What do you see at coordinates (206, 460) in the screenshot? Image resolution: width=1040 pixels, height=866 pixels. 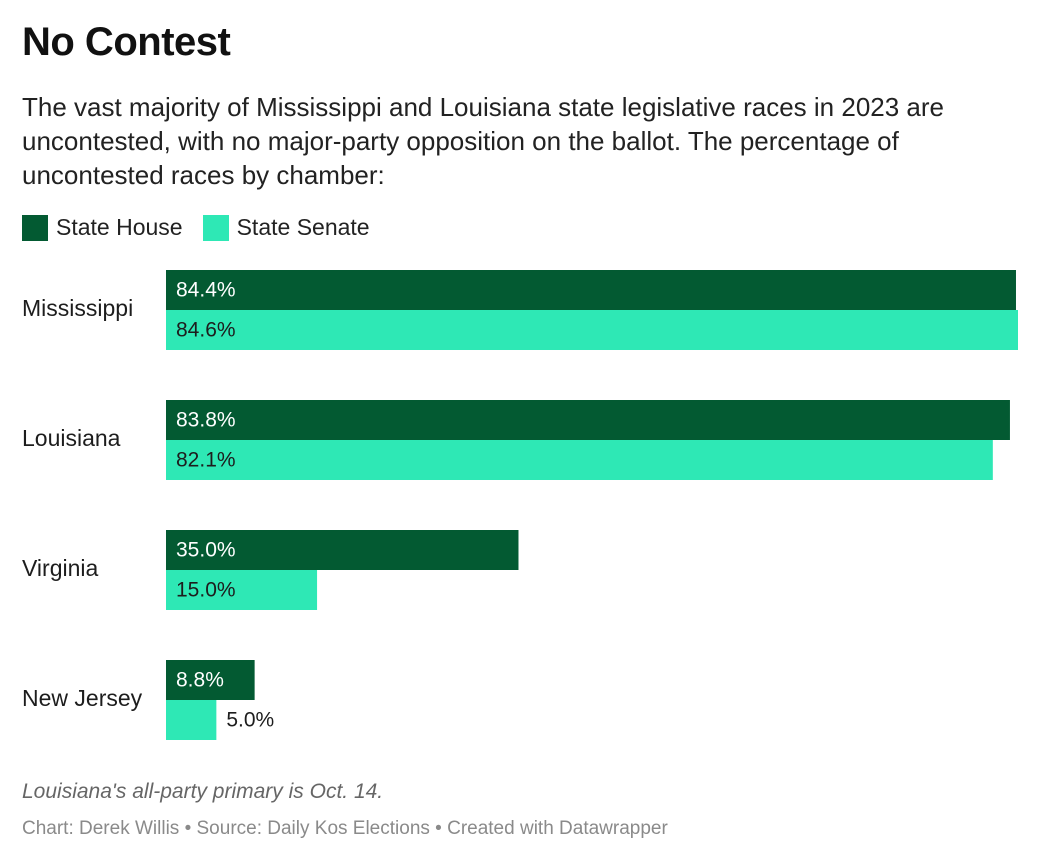 I see `value-label-louisiana-state-senate: 82.1%` at bounding box center [206, 460].